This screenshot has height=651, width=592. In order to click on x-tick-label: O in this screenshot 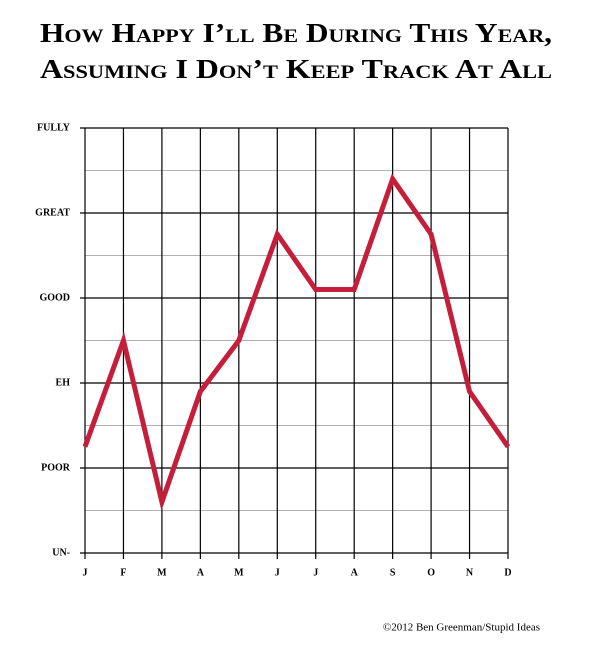, I will do `click(431, 572)`.